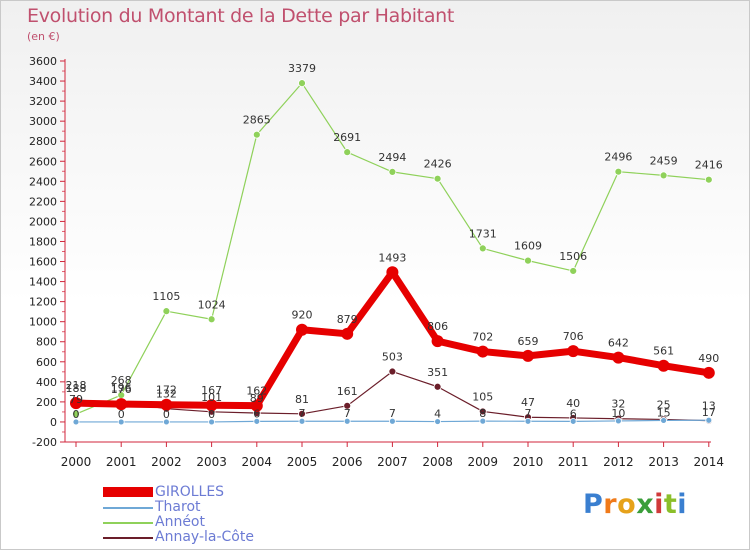  I want to click on legend-swatch-annay-la-cote, so click(128, 538).